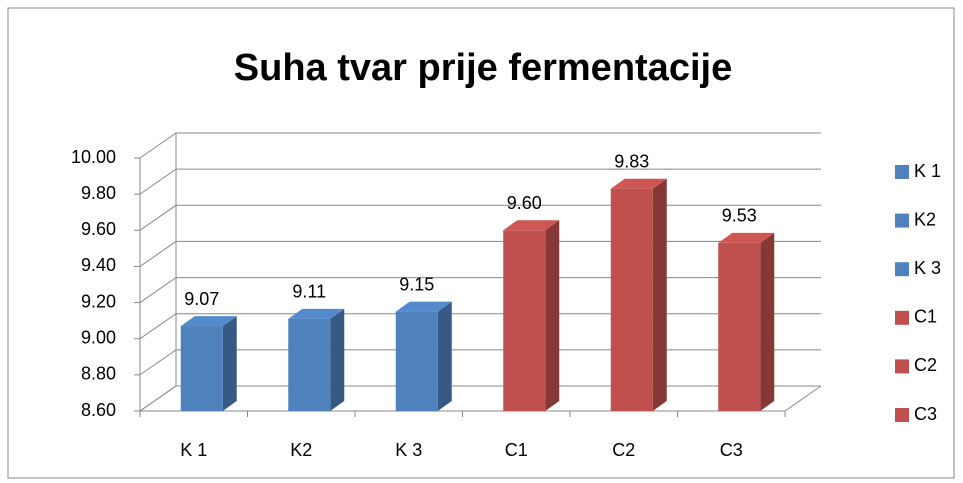 This screenshot has height=483, width=963. What do you see at coordinates (98, 301) in the screenshot?
I see `y-tick-label: 9.20` at bounding box center [98, 301].